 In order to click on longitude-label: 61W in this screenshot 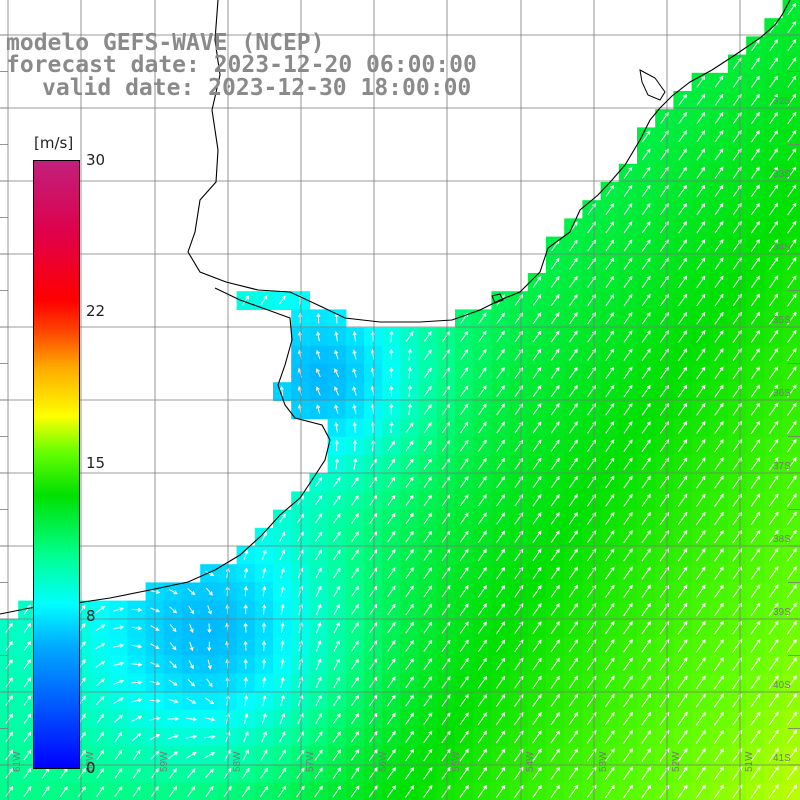, I will do `click(17, 761)`.